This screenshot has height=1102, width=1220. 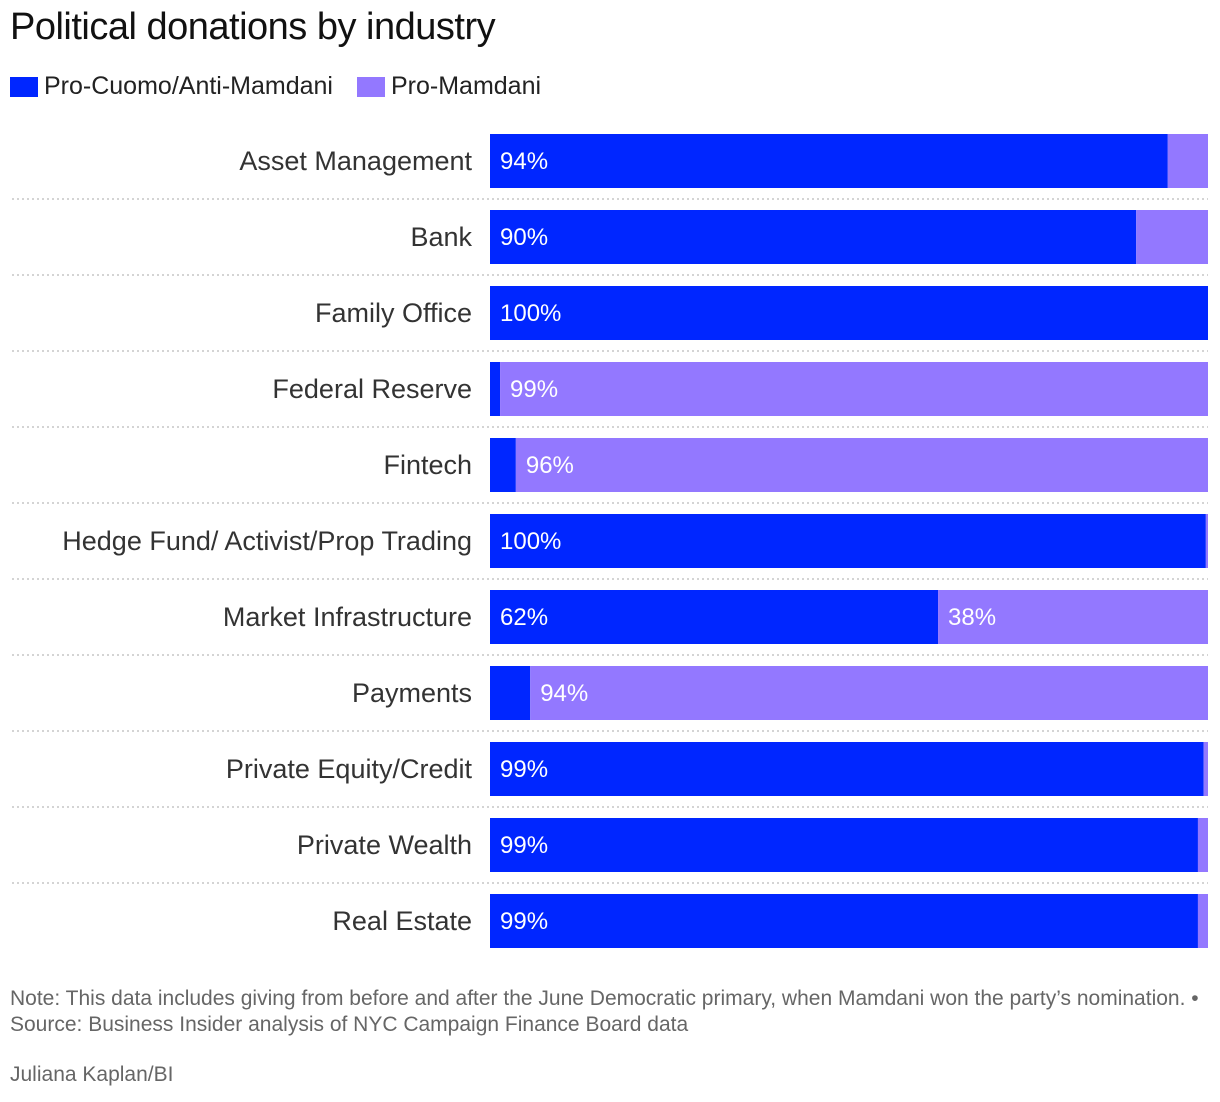 I want to click on bar-market-infrastructure-pro-mamdani, so click(x=1073, y=617).